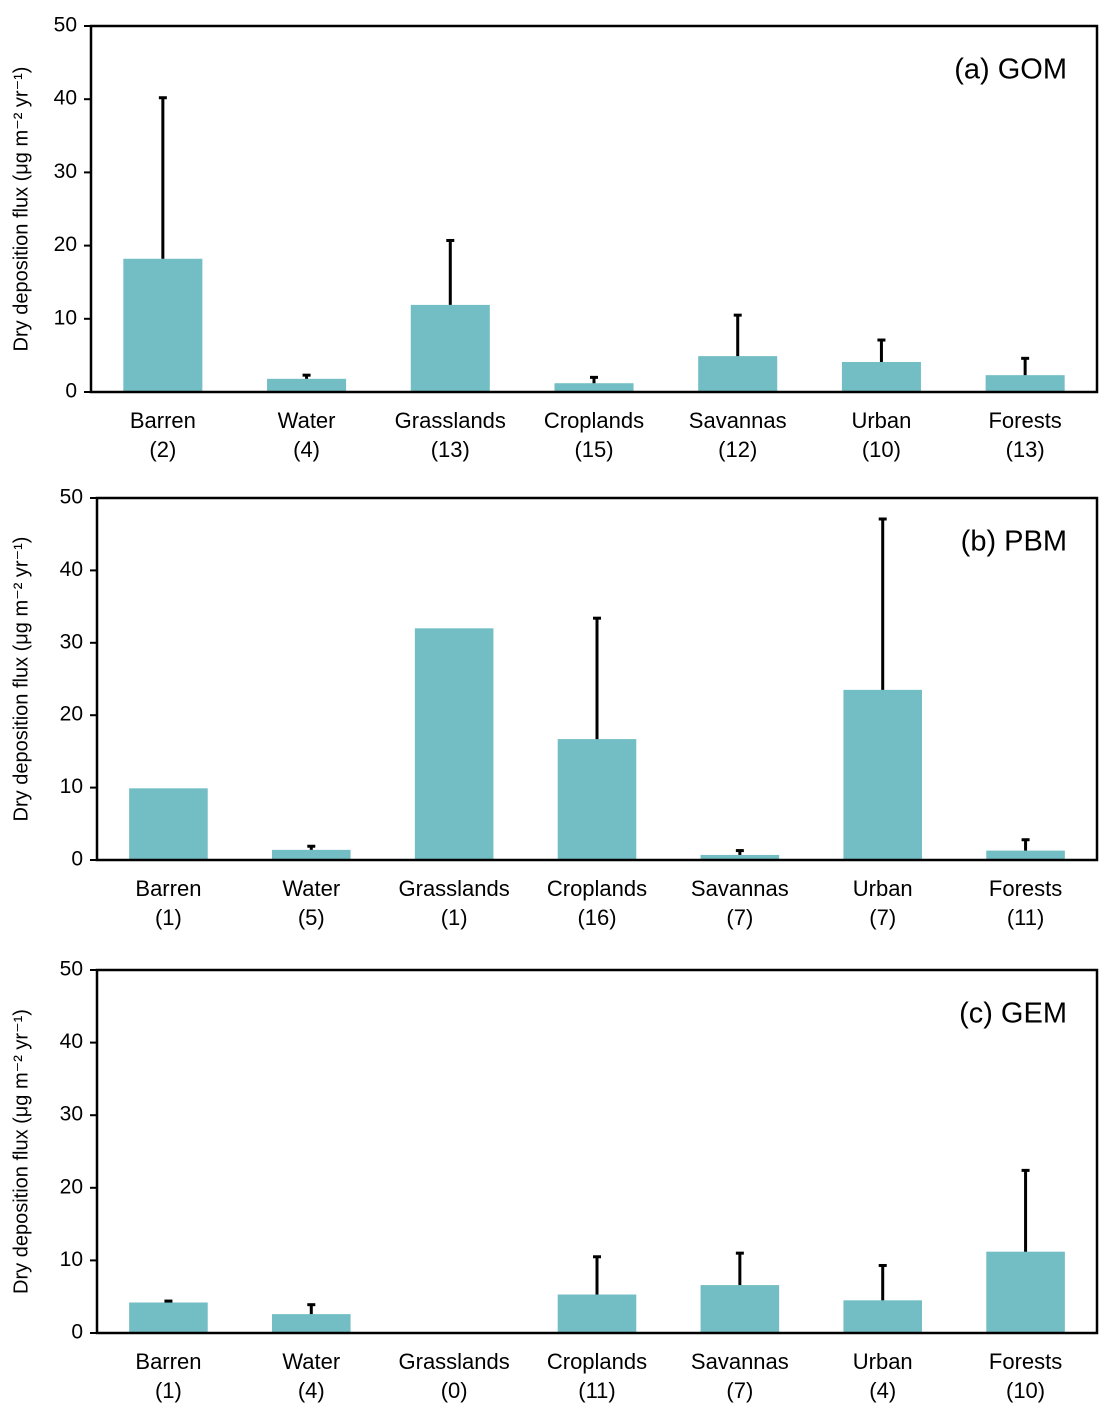 This screenshot has height=1419, width=1115. Describe the element at coordinates (596, 917) in the screenshot. I see `x-tick-count: (16)` at that location.